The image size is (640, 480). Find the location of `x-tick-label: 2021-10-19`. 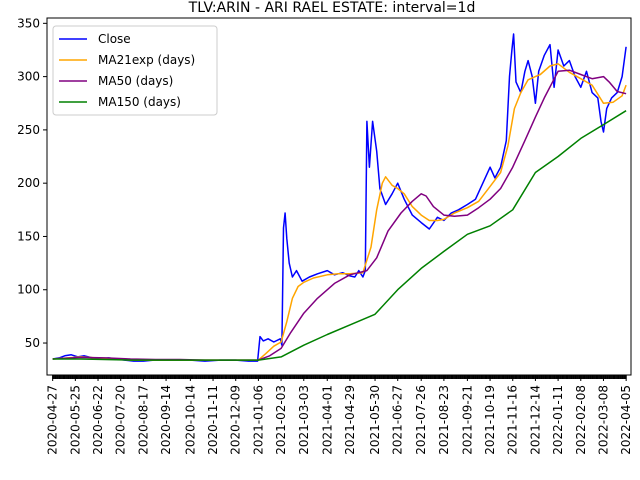

x-tick-label: 2021-10-19 is located at coordinates (490, 420).